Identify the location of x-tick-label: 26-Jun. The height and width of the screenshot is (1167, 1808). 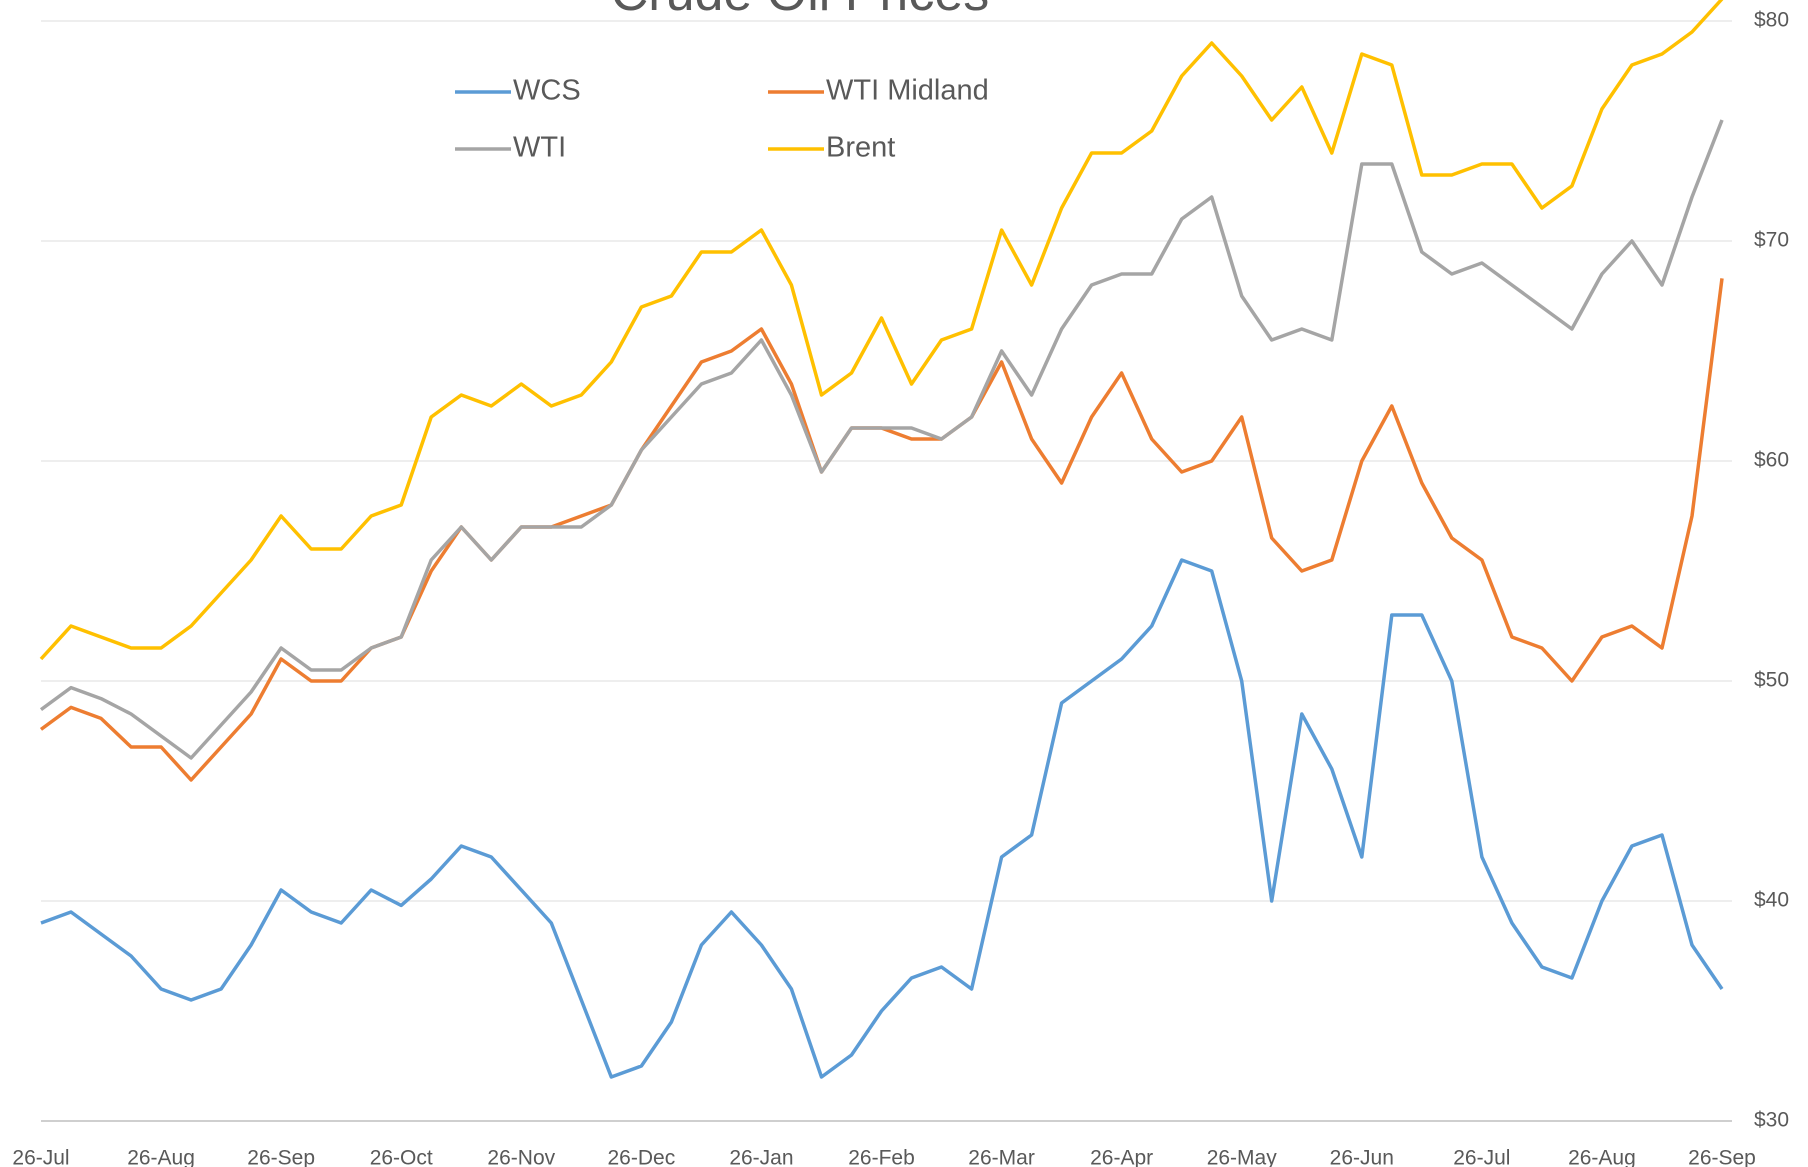
(1362, 1157).